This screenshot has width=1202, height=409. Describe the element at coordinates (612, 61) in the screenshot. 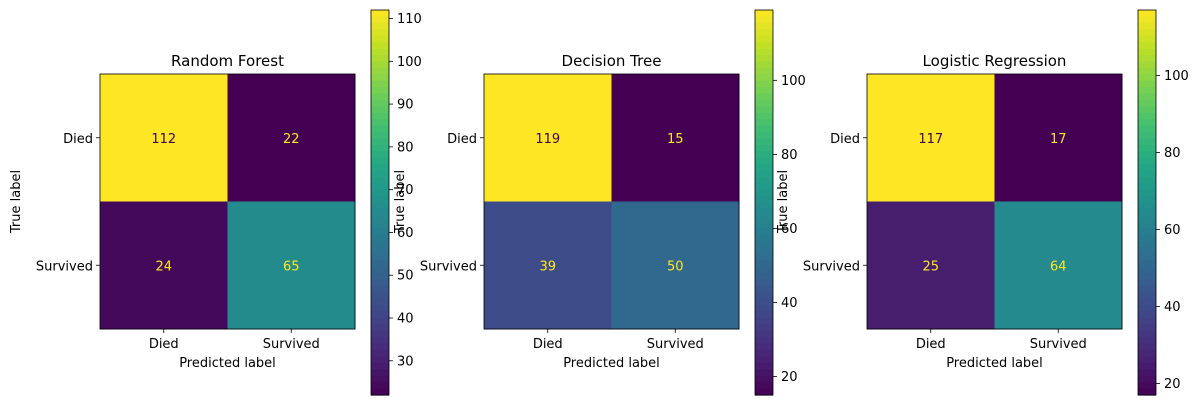

I see `chart-title: Decision Tree` at that location.